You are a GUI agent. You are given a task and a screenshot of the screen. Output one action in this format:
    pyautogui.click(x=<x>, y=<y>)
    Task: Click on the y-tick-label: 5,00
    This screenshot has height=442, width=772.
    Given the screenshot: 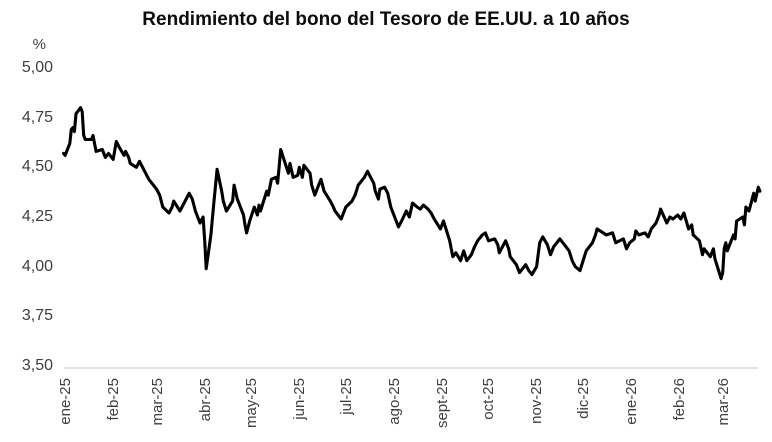 What is the action you would take?
    pyautogui.click(x=37, y=67)
    